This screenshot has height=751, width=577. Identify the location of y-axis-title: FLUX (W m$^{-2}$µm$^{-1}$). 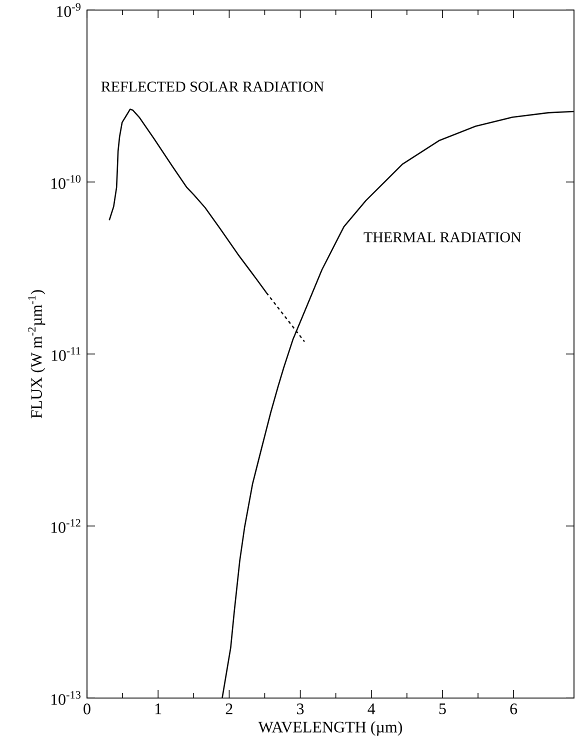
(37, 354).